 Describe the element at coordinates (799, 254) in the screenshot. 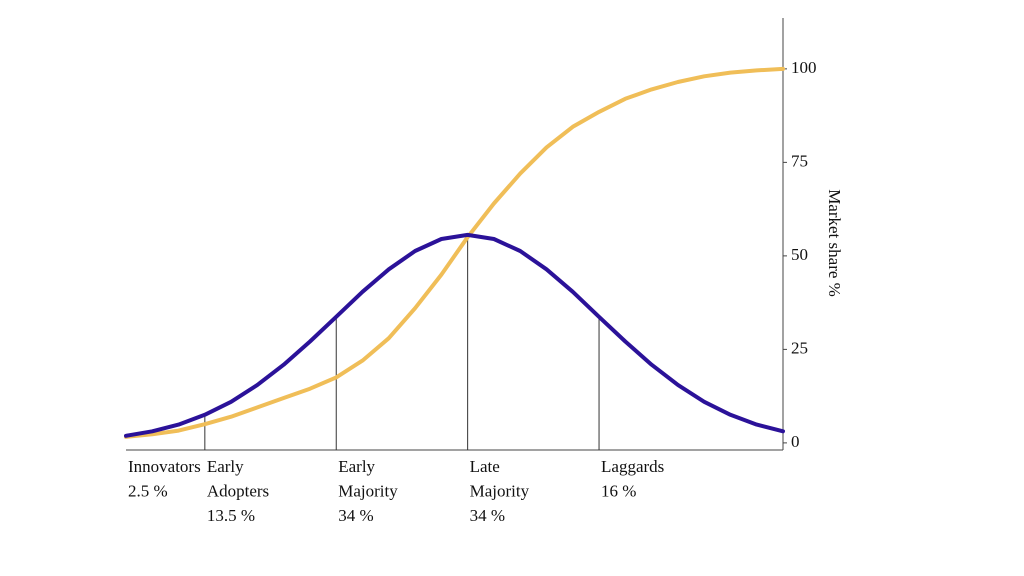

I see `y-tick-label: 50` at that location.